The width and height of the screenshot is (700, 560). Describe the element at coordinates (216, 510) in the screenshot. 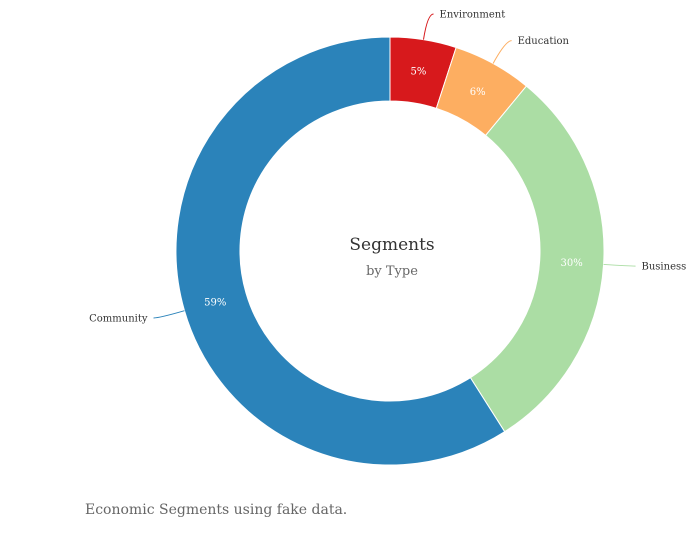

I see `chart-caption: Economic Segments using fake data.` at that location.